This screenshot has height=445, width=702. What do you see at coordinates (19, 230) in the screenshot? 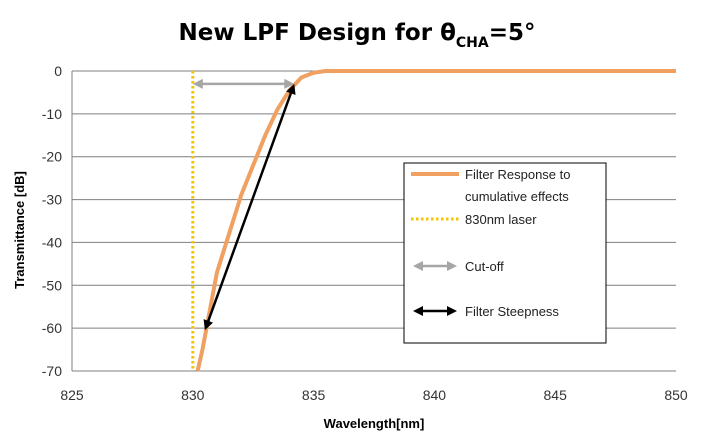
I see `y-axis-title: Transmittance [dB]` at bounding box center [19, 230].